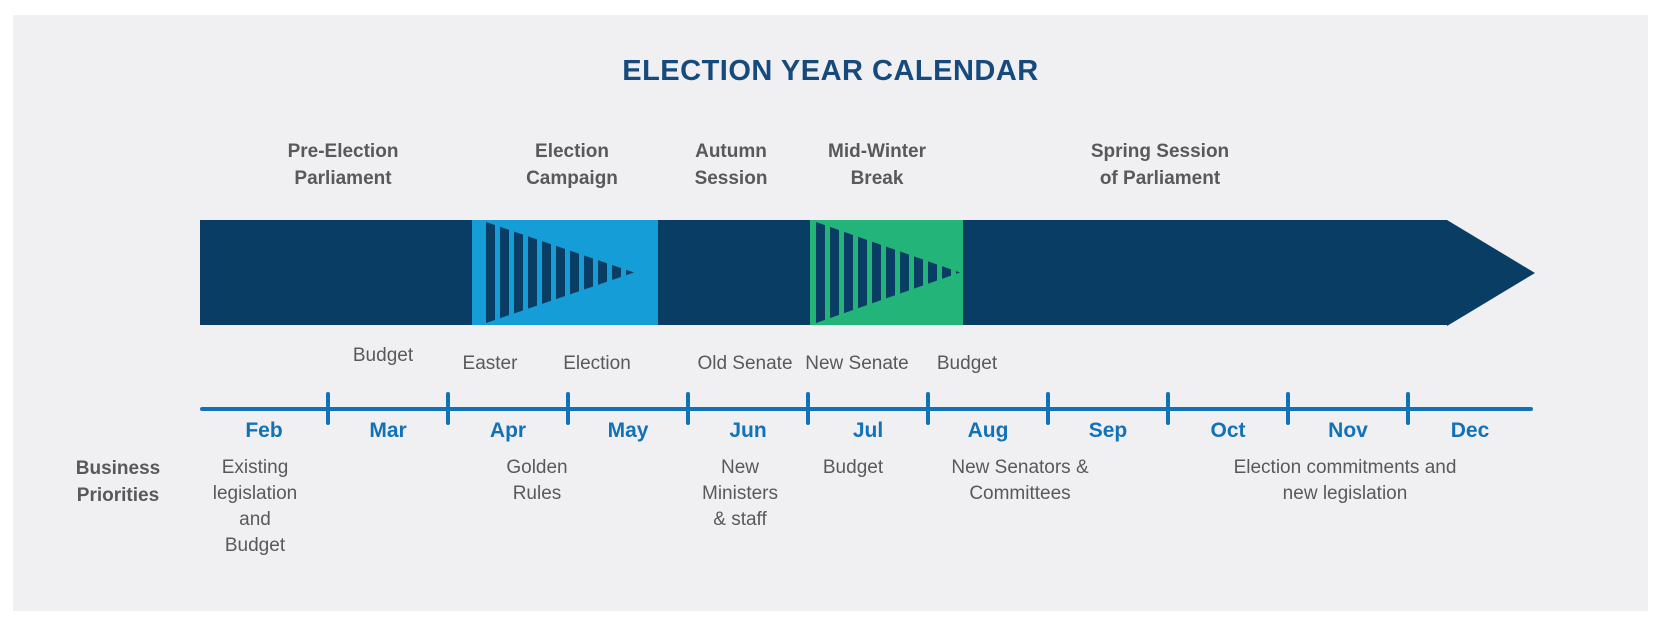 This screenshot has width=1661, height=626. What do you see at coordinates (255, 506) in the screenshot?
I see `priority-feb: Existing legislation and Budget` at bounding box center [255, 506].